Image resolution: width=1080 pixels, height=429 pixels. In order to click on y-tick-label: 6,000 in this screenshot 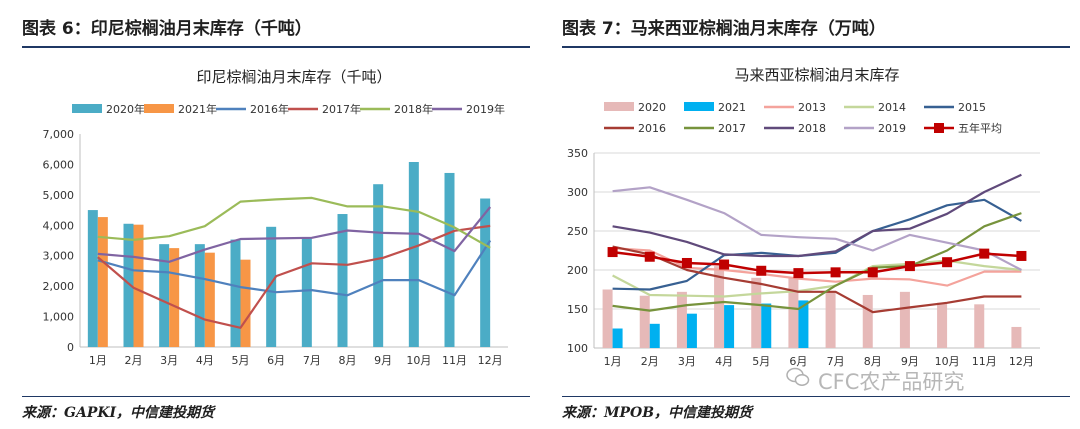, I will do `click(59, 164)`.